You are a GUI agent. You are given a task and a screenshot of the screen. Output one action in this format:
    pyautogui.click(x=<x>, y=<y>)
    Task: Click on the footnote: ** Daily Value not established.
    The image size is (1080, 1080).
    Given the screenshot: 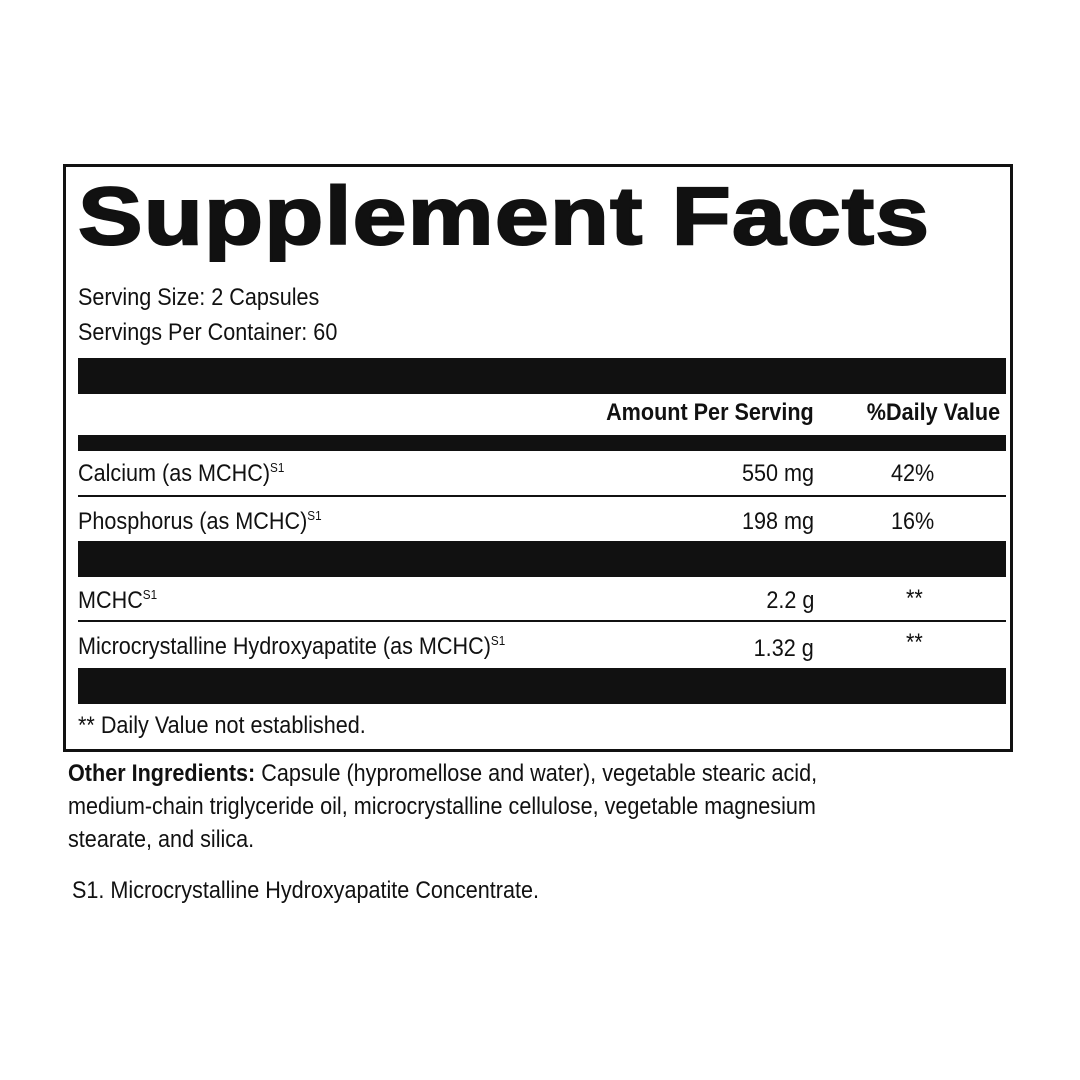 What is the action you would take?
    pyautogui.click(x=222, y=725)
    